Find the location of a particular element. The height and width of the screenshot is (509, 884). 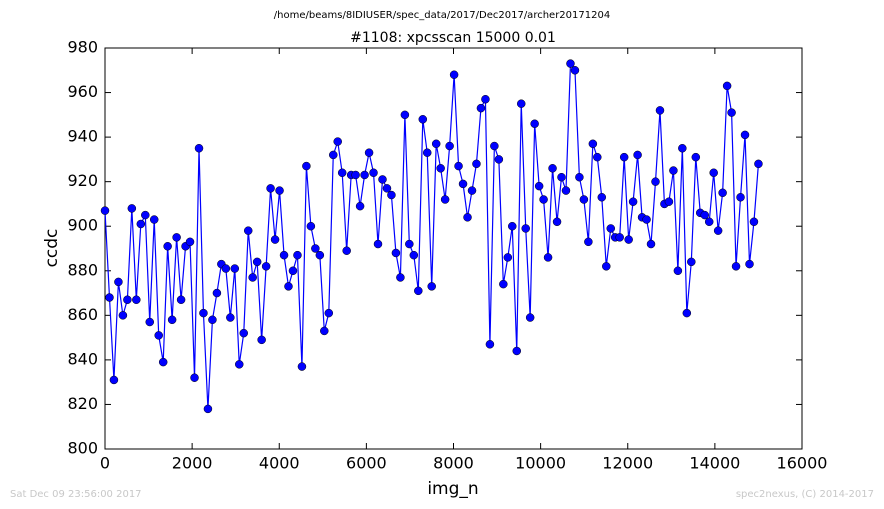

y-tick-label: 880 is located at coordinates (82, 269).